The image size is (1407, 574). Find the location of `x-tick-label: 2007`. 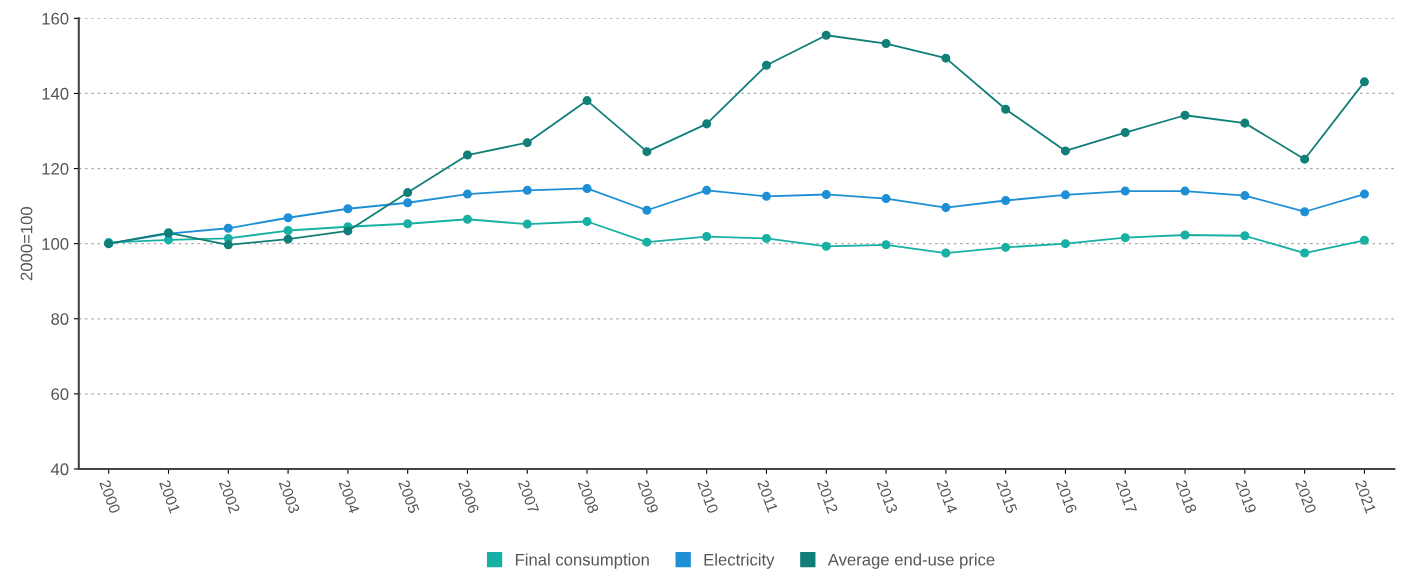

x-tick-label: 2007 is located at coordinates (528, 496).